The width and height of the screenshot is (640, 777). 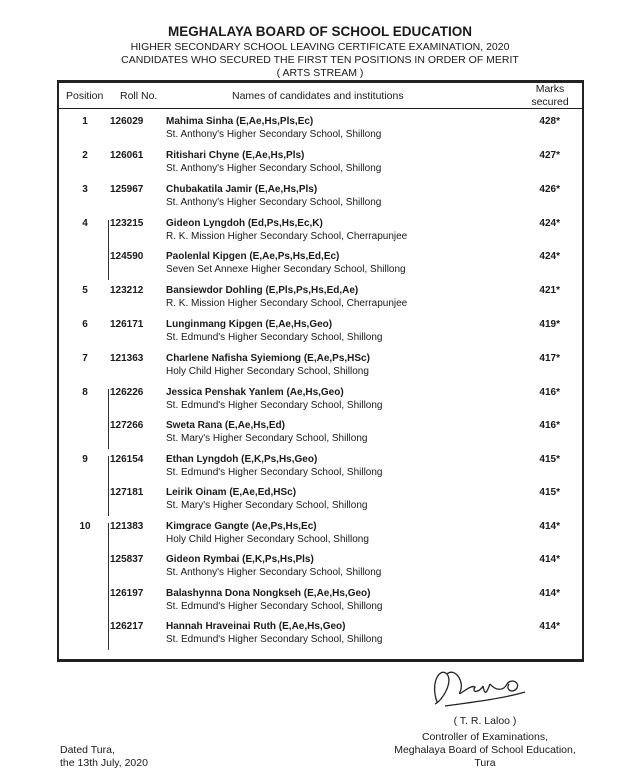 I want to click on col-position: Position, so click(x=85, y=96).